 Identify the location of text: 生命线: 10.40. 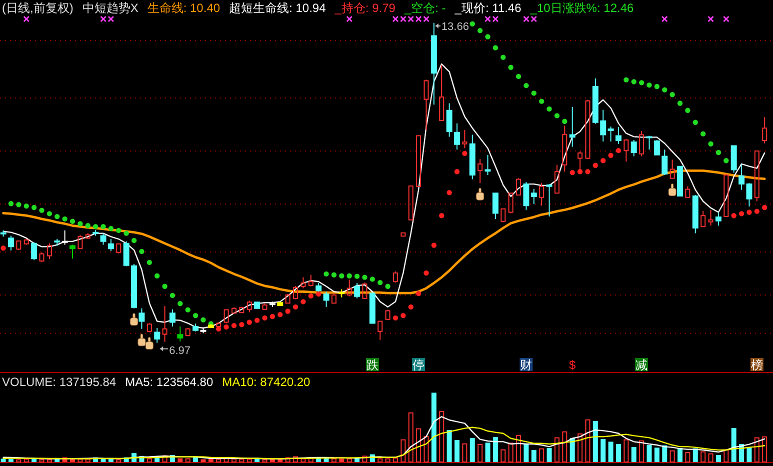
(183, 8).